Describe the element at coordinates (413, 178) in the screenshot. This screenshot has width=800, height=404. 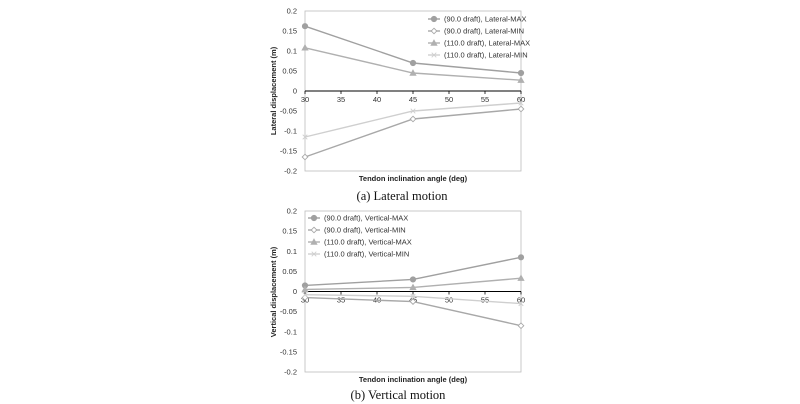
I see `lateral-x-axis-title: Tendon inclination angle (deg)` at that location.